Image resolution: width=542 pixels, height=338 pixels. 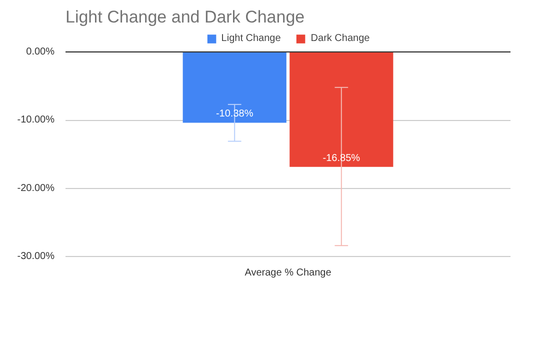 What do you see at coordinates (36, 120) in the screenshot?
I see `y-tick-label: -10.00%` at bounding box center [36, 120].